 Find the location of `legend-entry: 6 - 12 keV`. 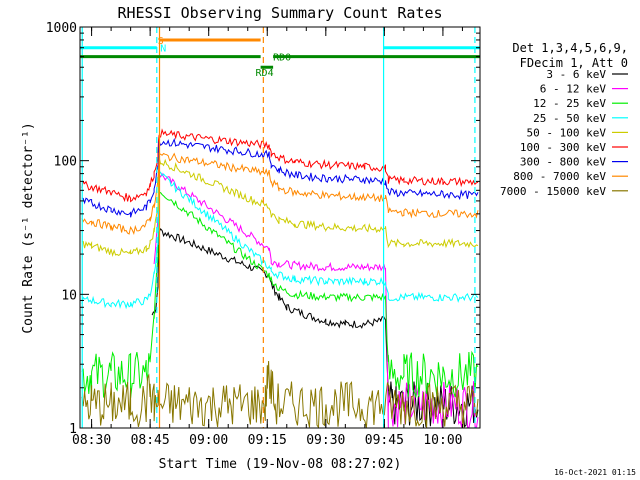

legend-entry: 6 - 12 keV is located at coordinates (573, 89).